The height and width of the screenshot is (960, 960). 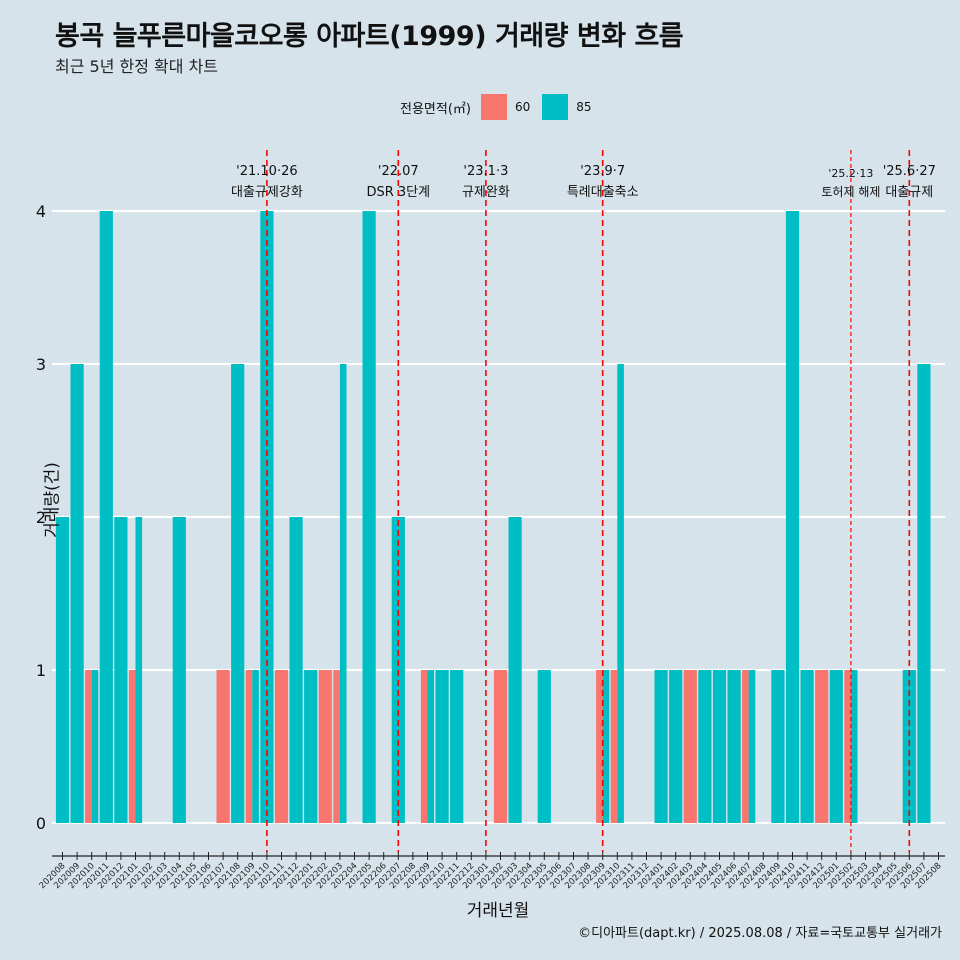 I want to click on event-date-label: '22.07, so click(x=398, y=171).